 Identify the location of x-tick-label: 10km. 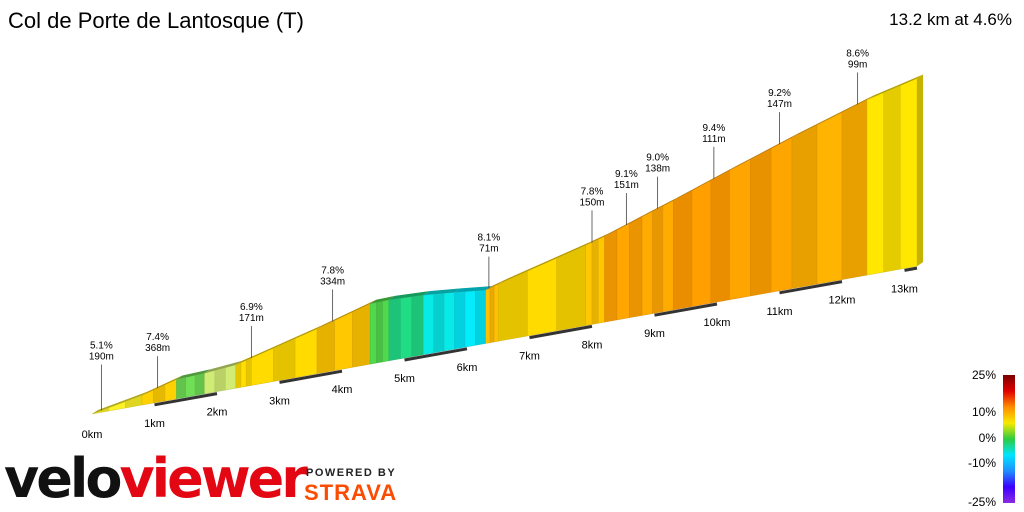
(717, 323).